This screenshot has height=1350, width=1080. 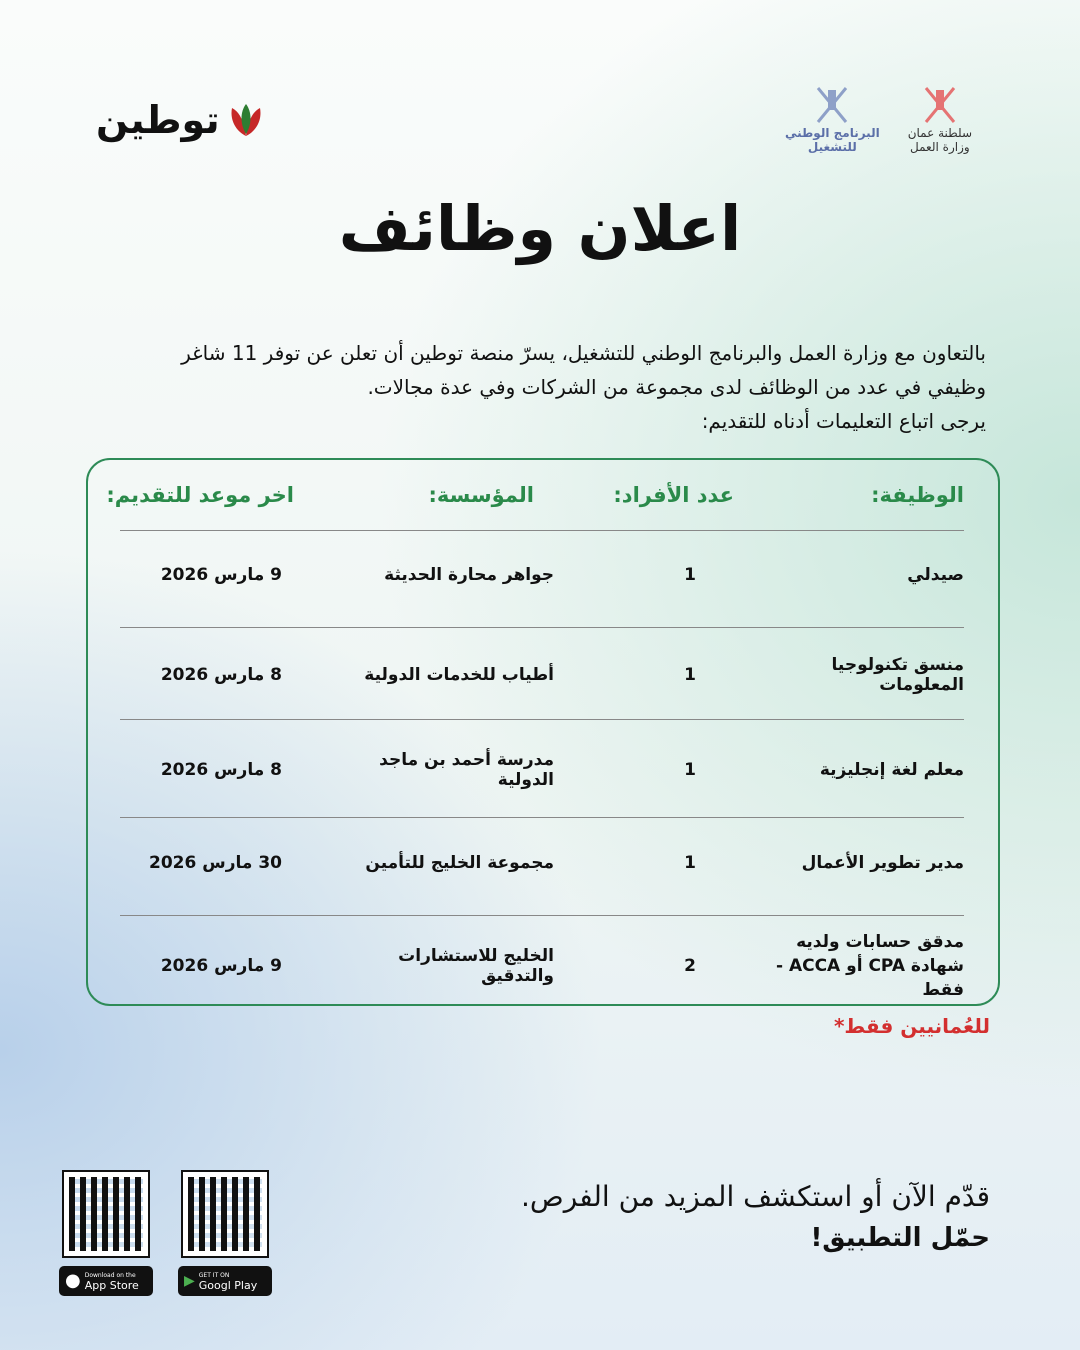 What do you see at coordinates (246, 120) in the screenshot?
I see `tawteen-leaf-icon` at bounding box center [246, 120].